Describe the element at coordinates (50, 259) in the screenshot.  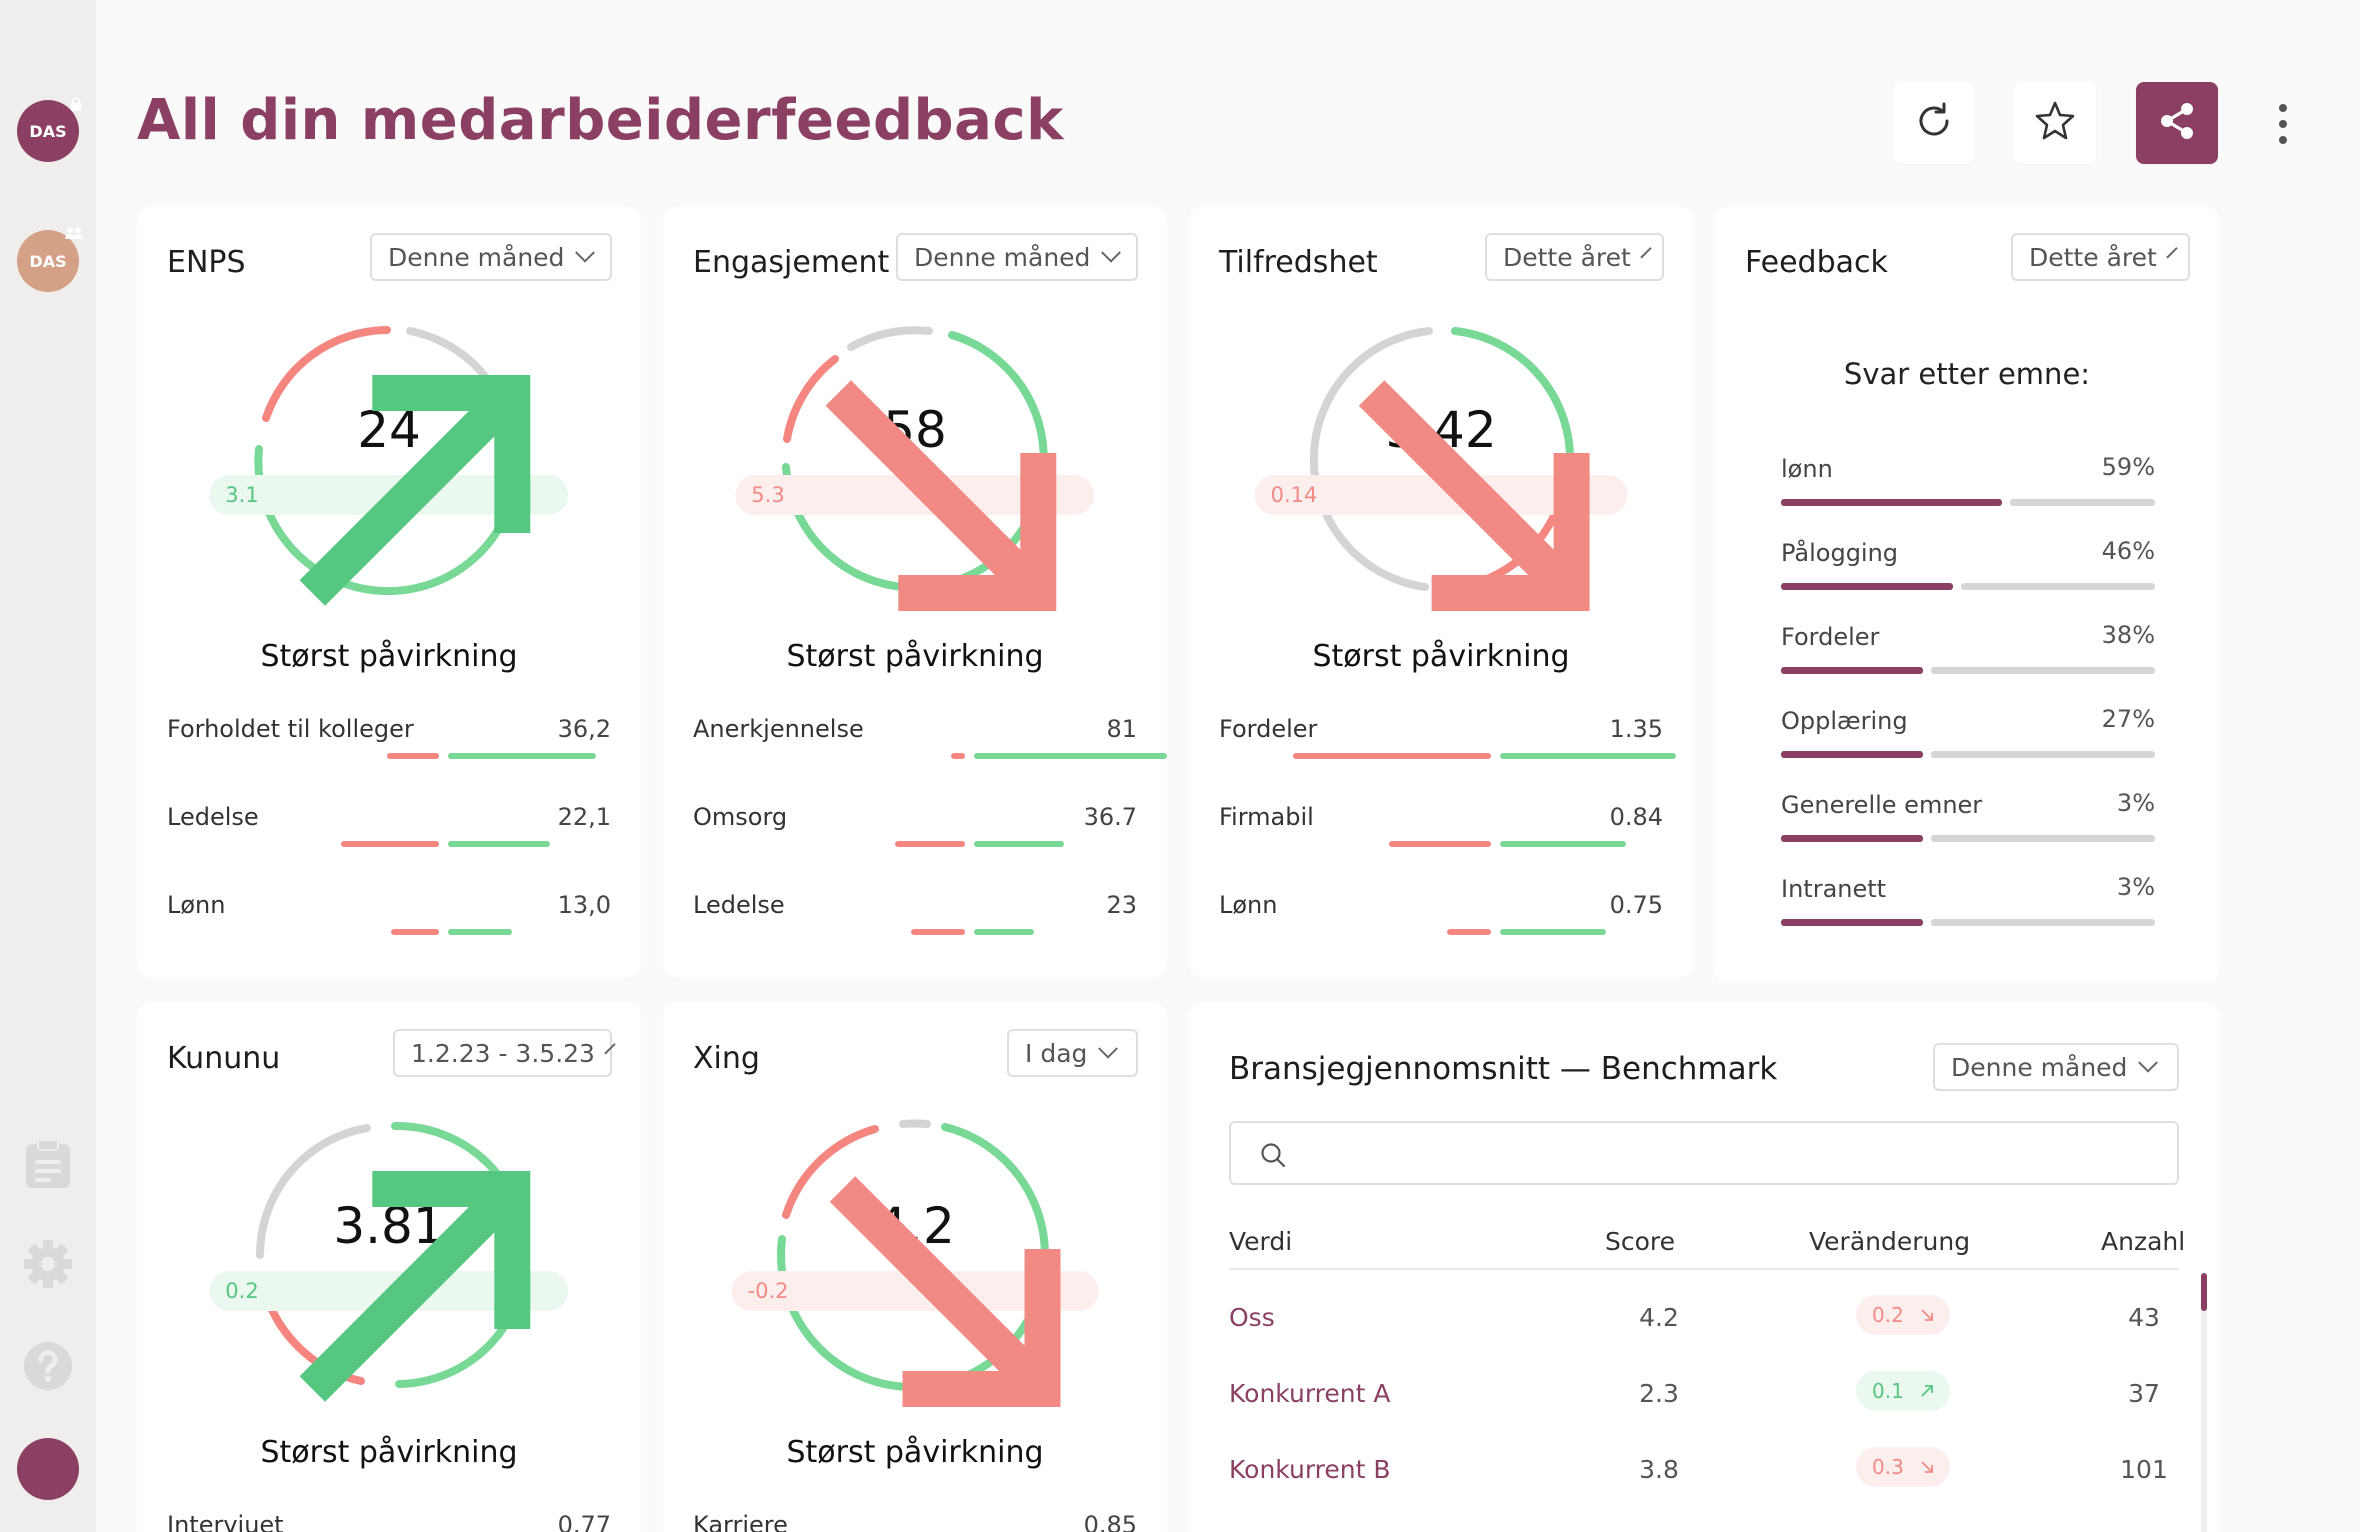
I see `workspace-badge-das-group: DAS` at that location.